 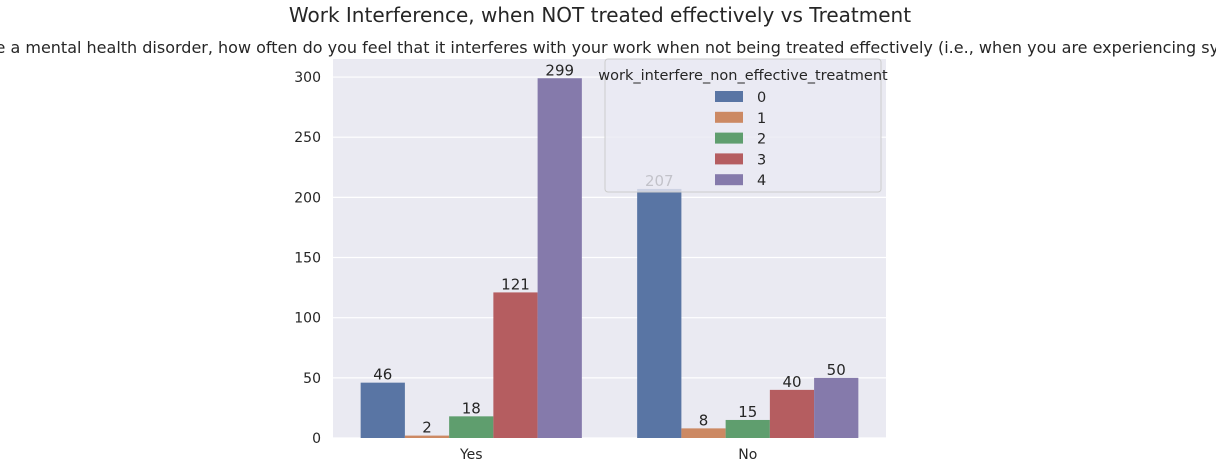 I want to click on legend-entry: 2, so click(x=761, y=140).